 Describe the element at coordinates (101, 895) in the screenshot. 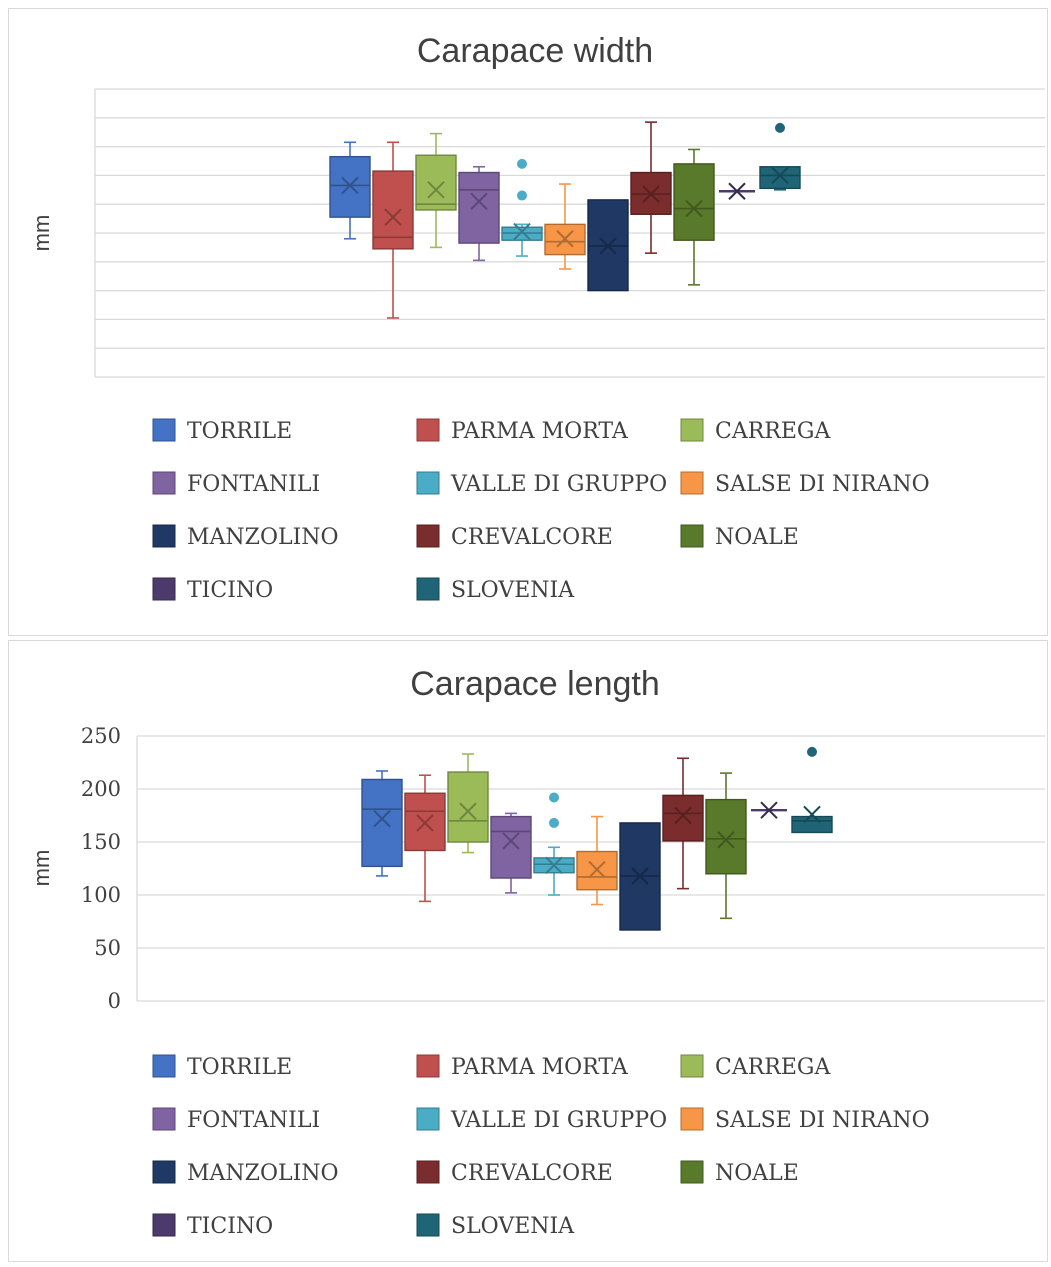

I see `y-tick-label: 100` at that location.